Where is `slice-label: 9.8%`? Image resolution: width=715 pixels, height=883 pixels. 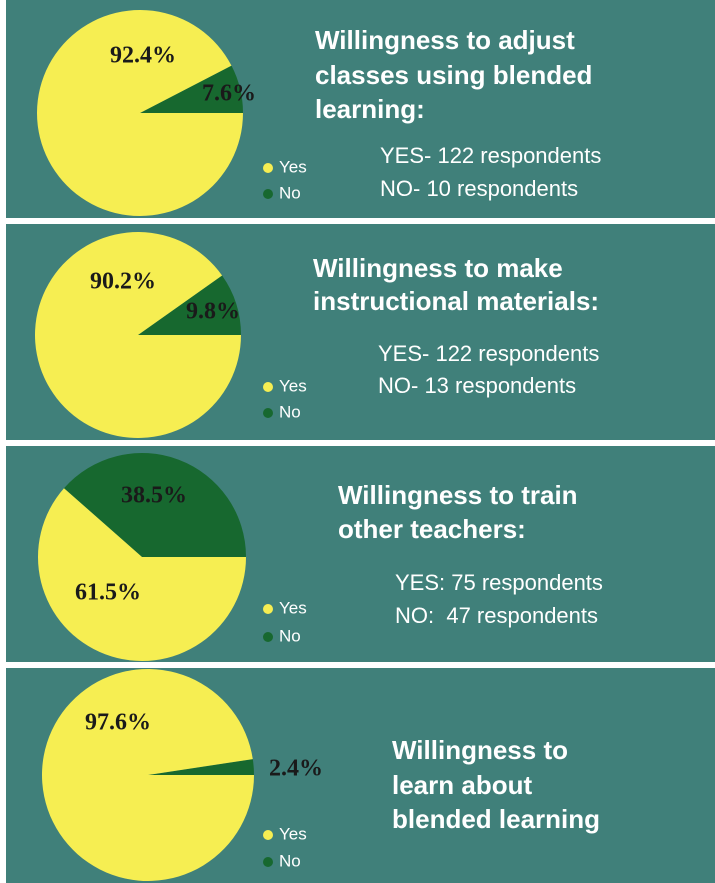
slice-label: 9.8% is located at coordinates (213, 312).